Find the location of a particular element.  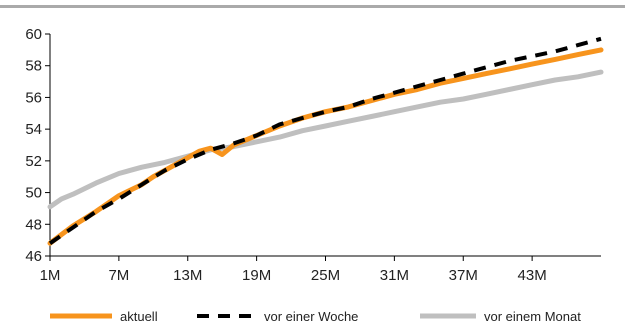

y-tick-label: 60 is located at coordinates (33, 34).